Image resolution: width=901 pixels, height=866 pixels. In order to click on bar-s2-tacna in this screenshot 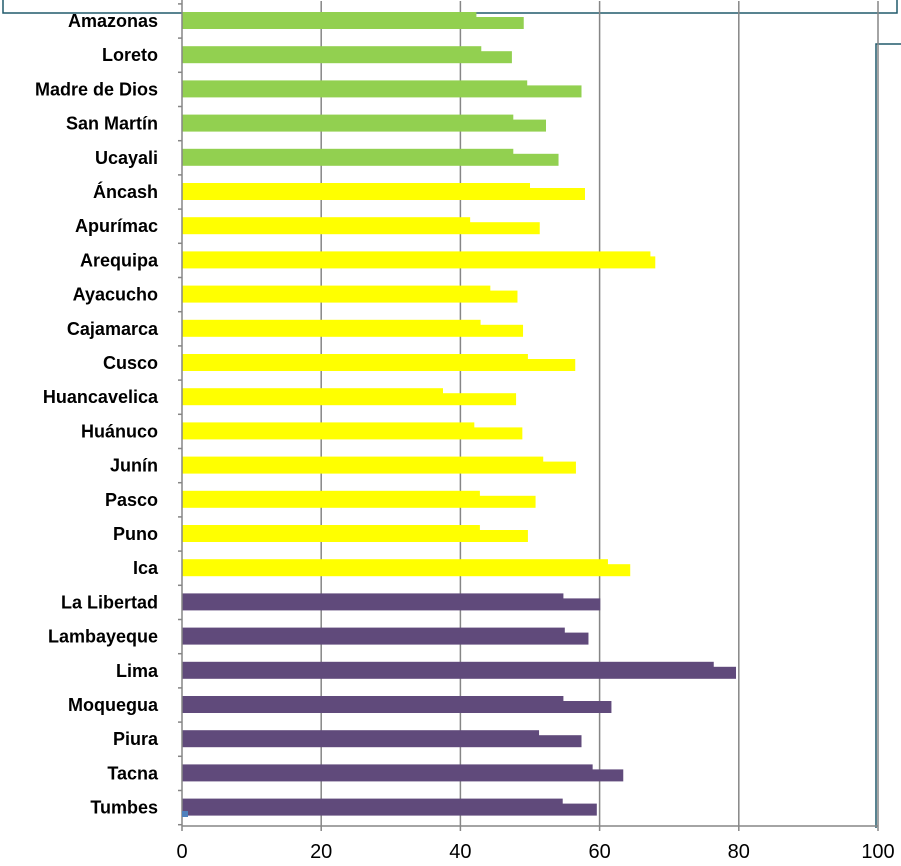, I will do `click(403, 775)`.